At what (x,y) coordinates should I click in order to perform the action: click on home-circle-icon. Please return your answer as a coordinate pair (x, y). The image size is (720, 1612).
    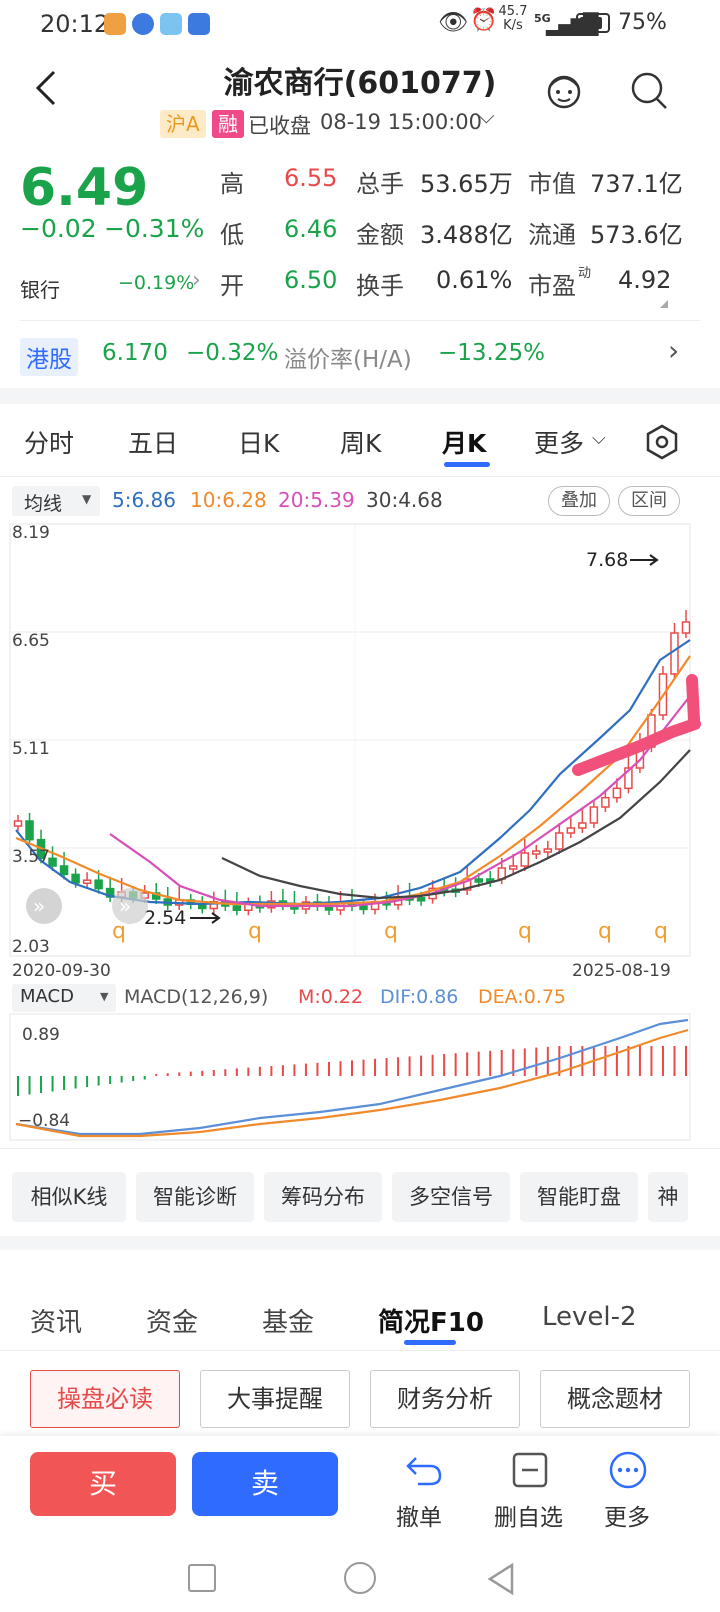
    Looking at the image, I should click on (360, 1578).